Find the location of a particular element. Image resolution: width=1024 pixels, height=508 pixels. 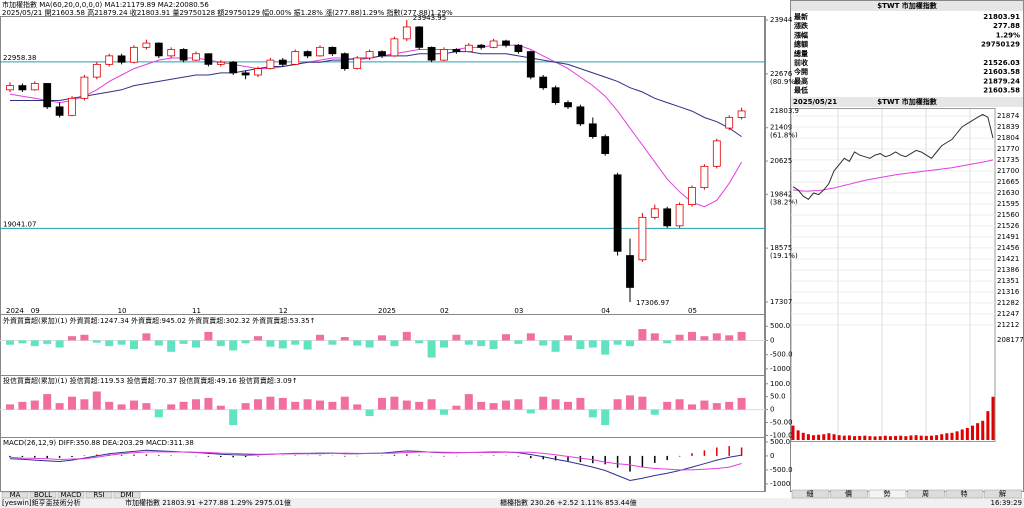

x-tick-label: 2025 is located at coordinates (387, 311).